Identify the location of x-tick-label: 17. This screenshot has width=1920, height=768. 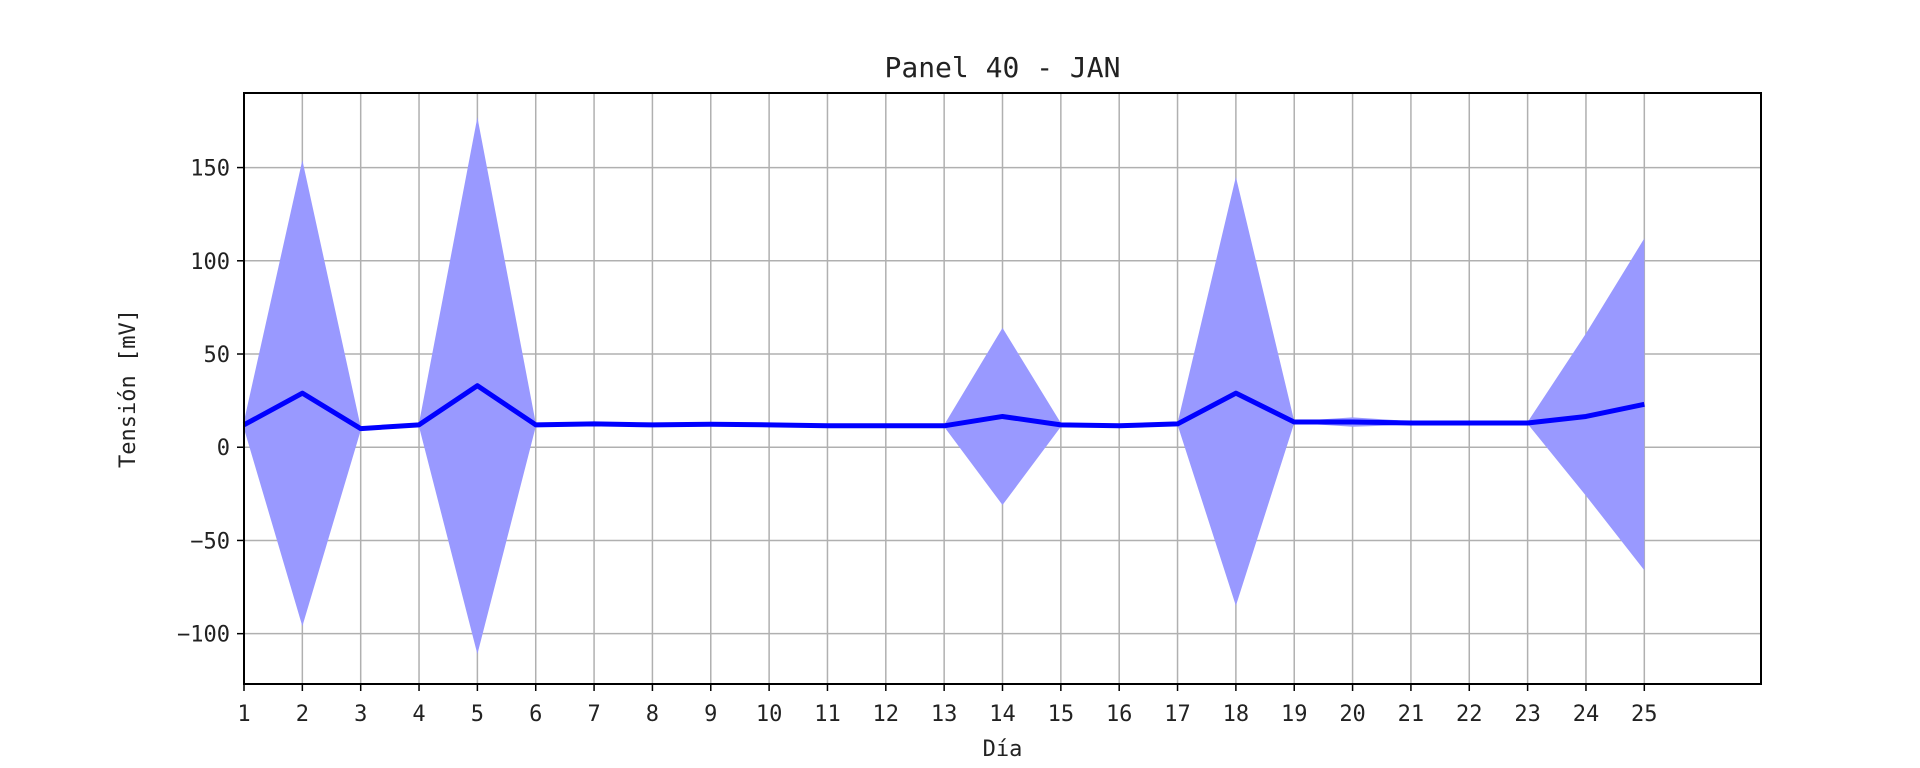
(1177, 714).